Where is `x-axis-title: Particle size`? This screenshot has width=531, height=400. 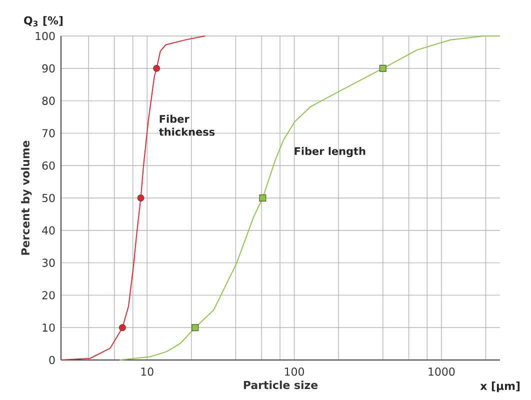 x-axis-title: Particle size is located at coordinates (281, 385).